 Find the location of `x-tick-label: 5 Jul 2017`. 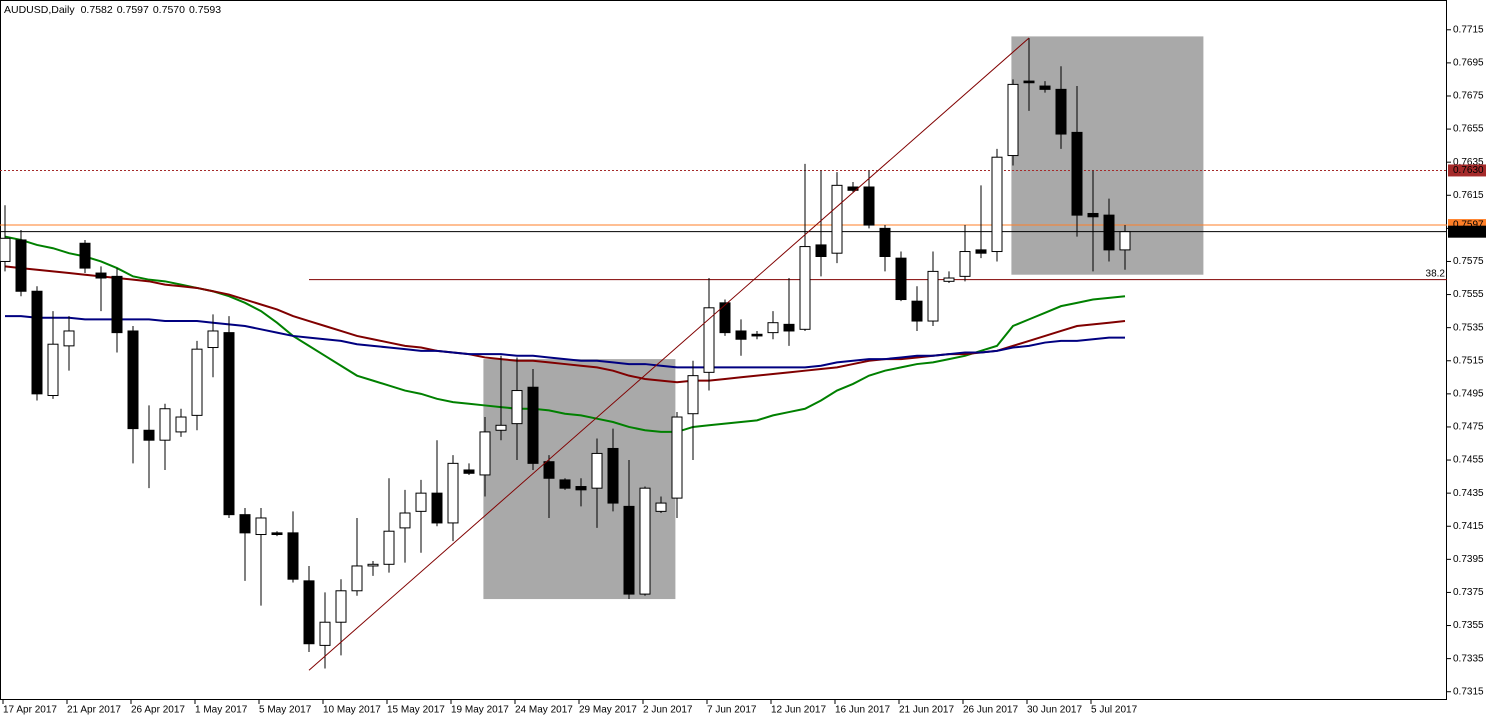

x-tick-label: 5 Jul 2017 is located at coordinates (1114, 710).